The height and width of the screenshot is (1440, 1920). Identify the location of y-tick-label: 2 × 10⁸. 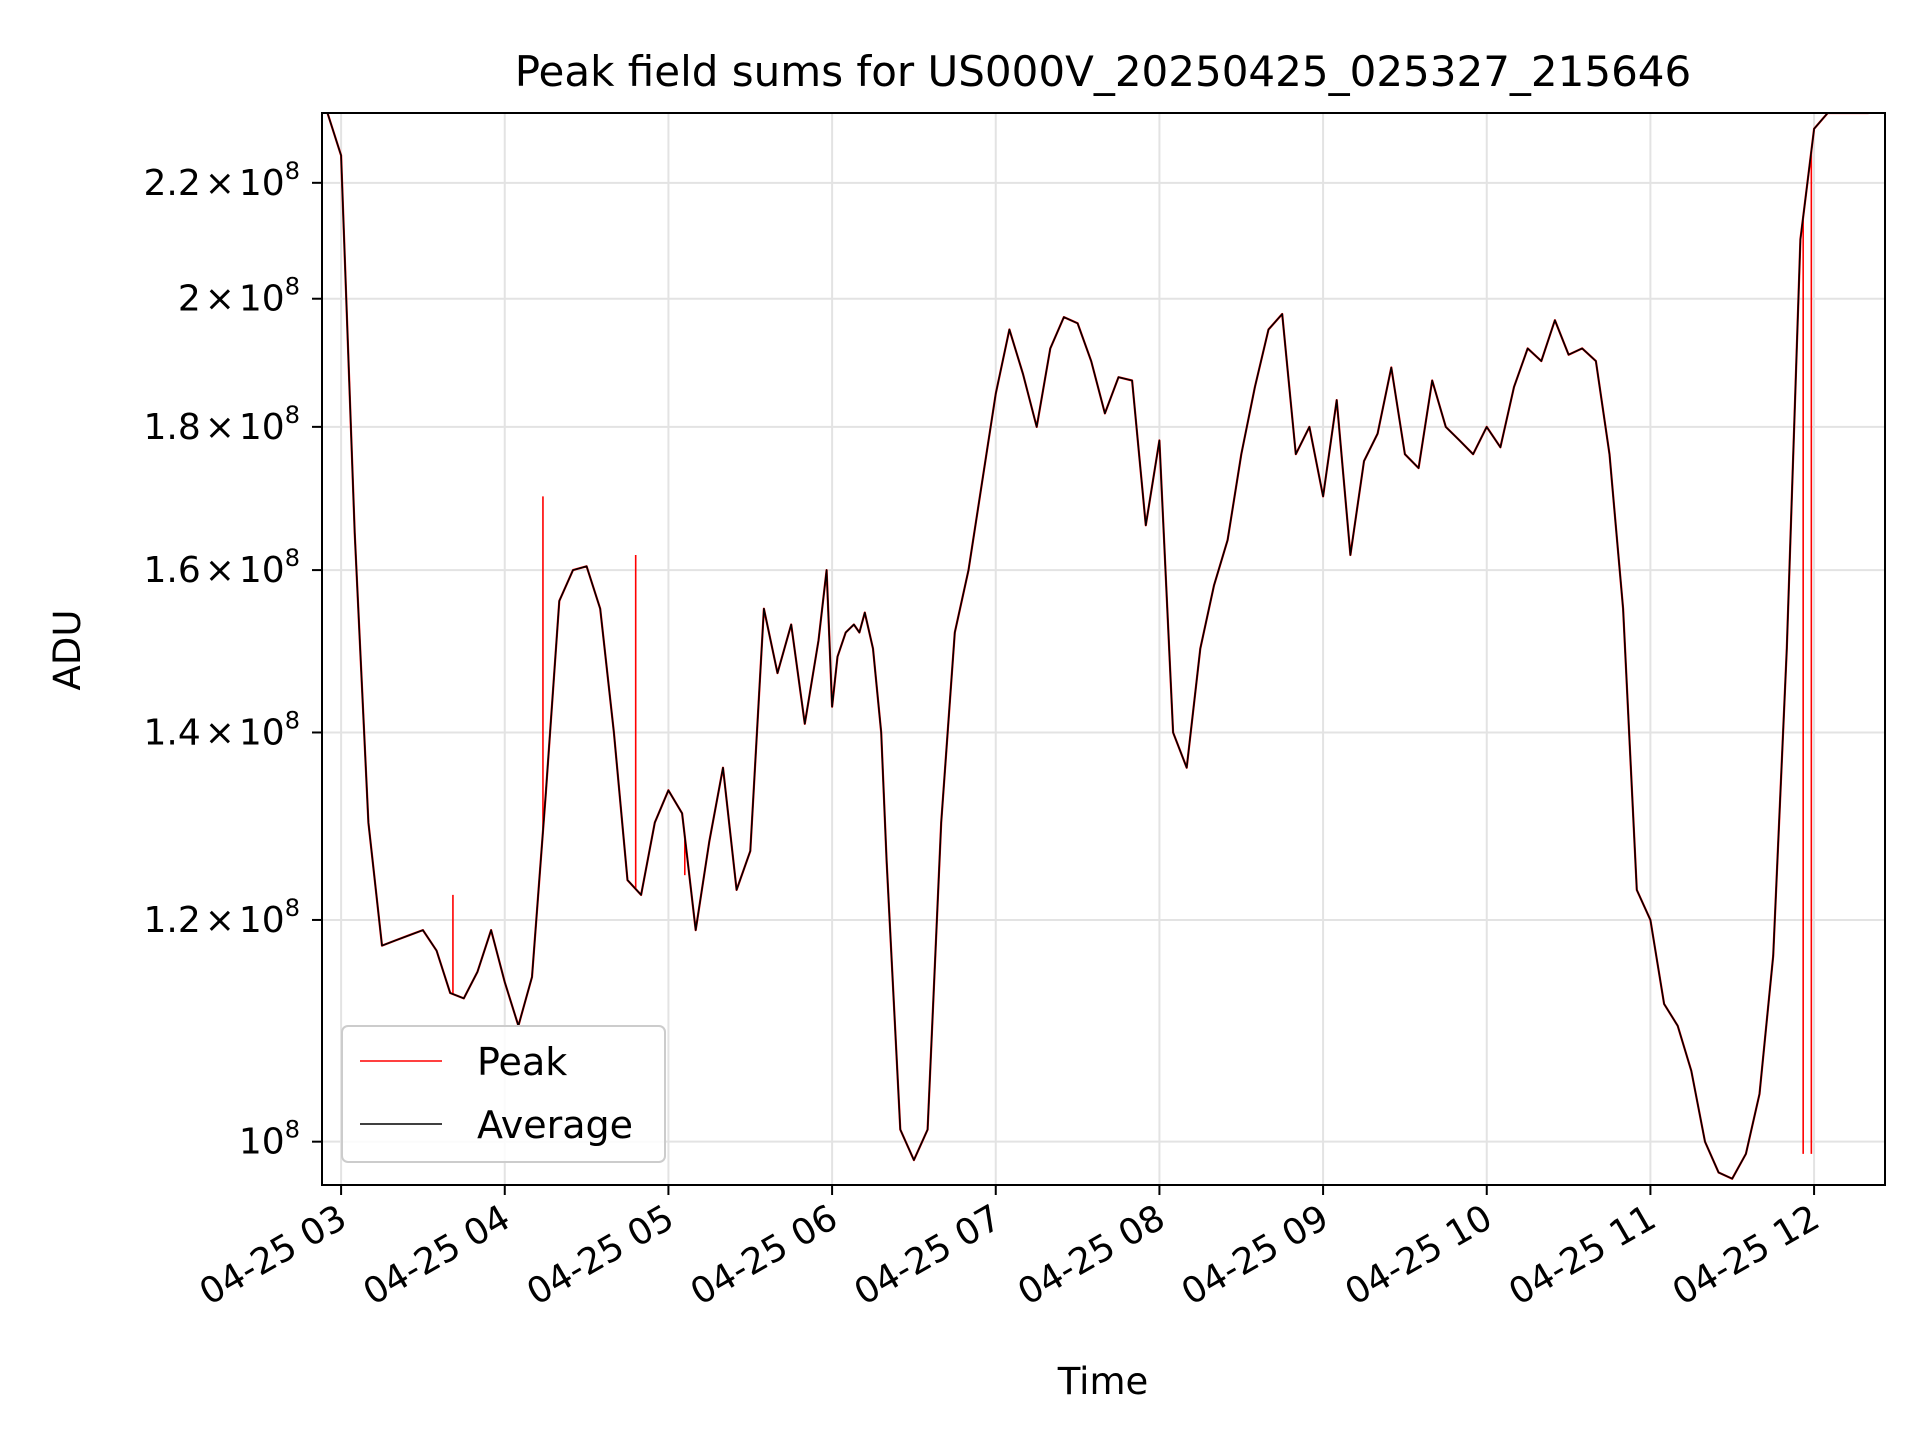
(239, 296).